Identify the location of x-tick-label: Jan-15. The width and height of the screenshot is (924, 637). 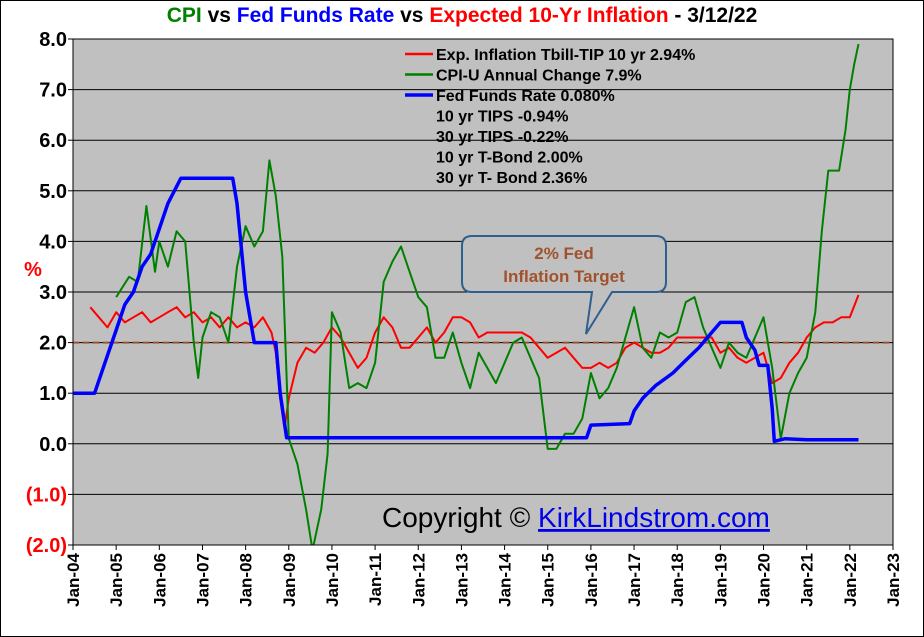
(548, 580).